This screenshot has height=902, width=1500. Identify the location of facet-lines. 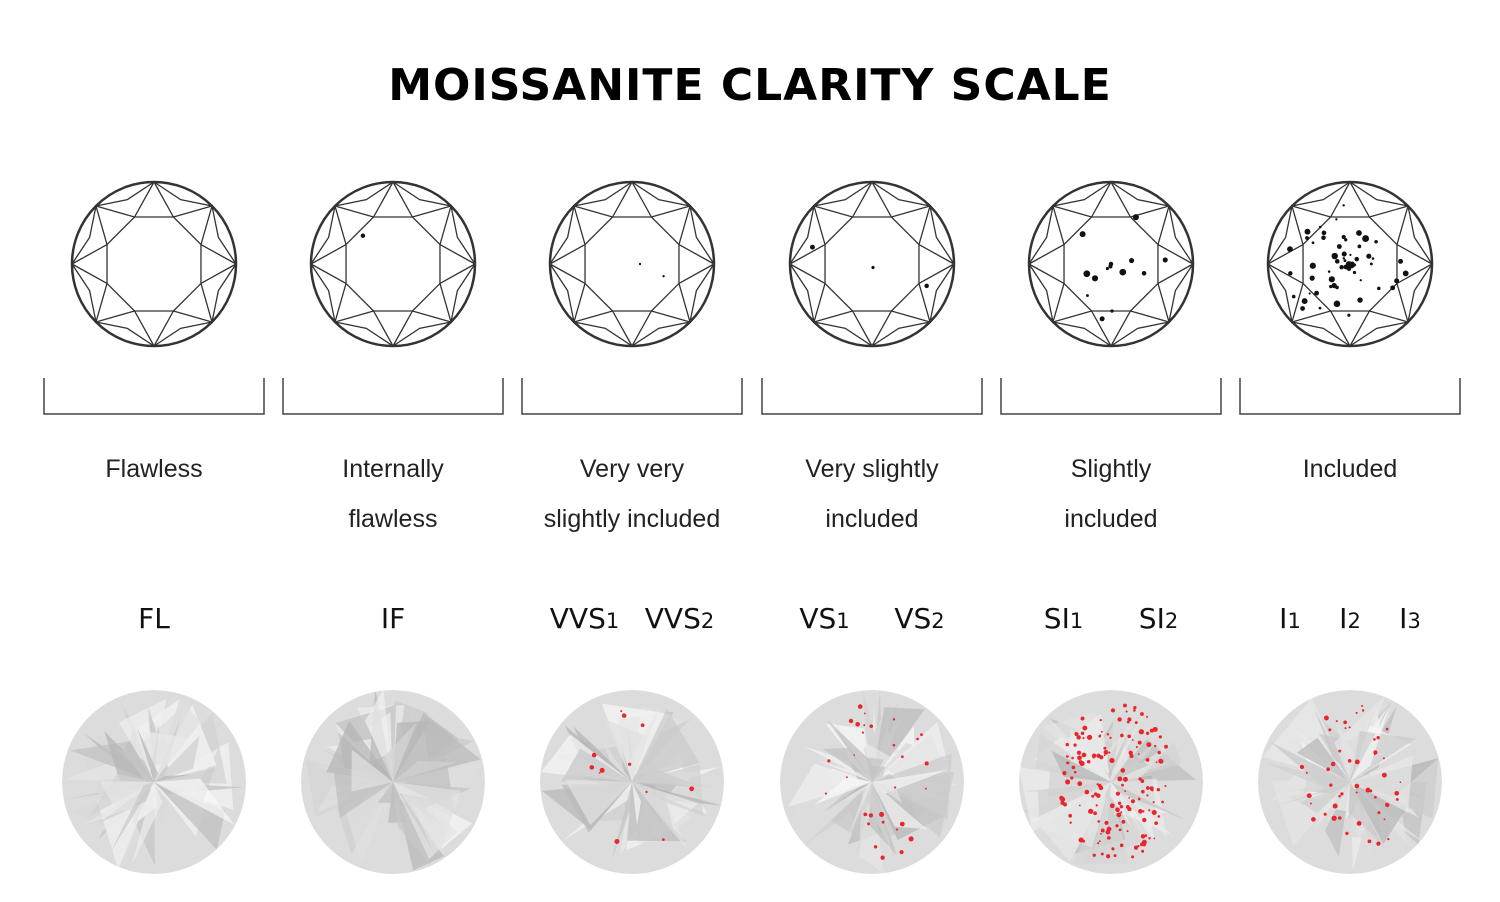
(1350, 264).